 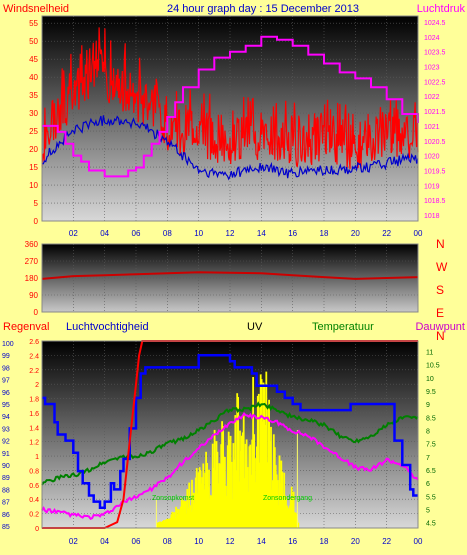 I want to click on wind-y-tick: 25, so click(x=33, y=131).